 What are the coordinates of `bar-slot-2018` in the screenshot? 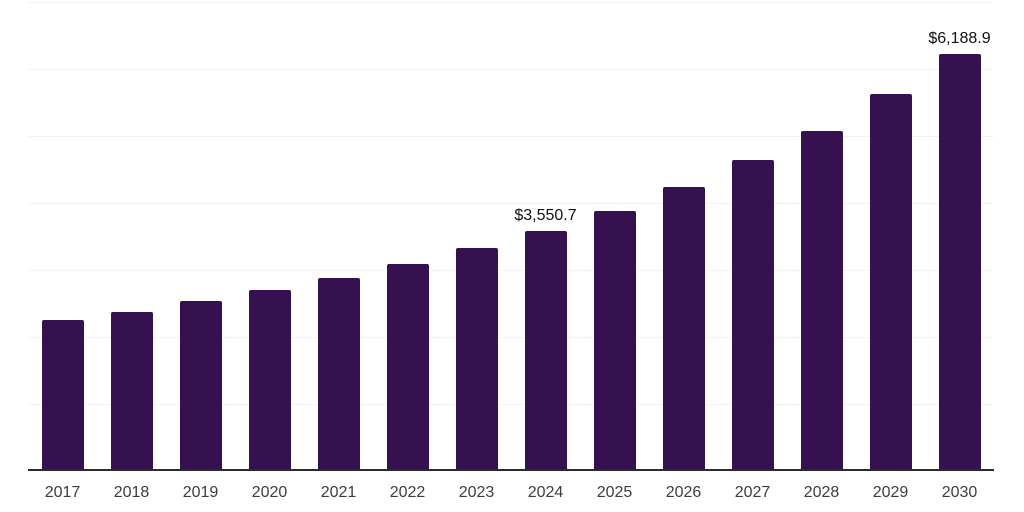 It's located at (131, 235).